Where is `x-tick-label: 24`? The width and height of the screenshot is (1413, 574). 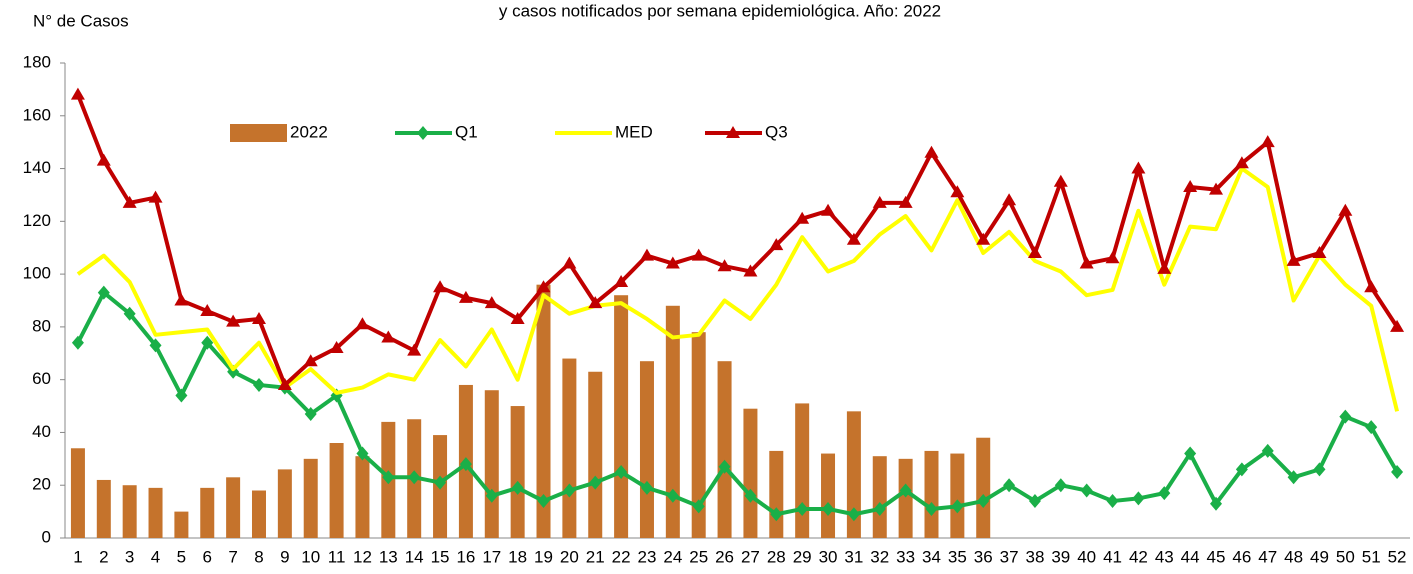
x-tick-label: 24 is located at coordinates (672, 556).